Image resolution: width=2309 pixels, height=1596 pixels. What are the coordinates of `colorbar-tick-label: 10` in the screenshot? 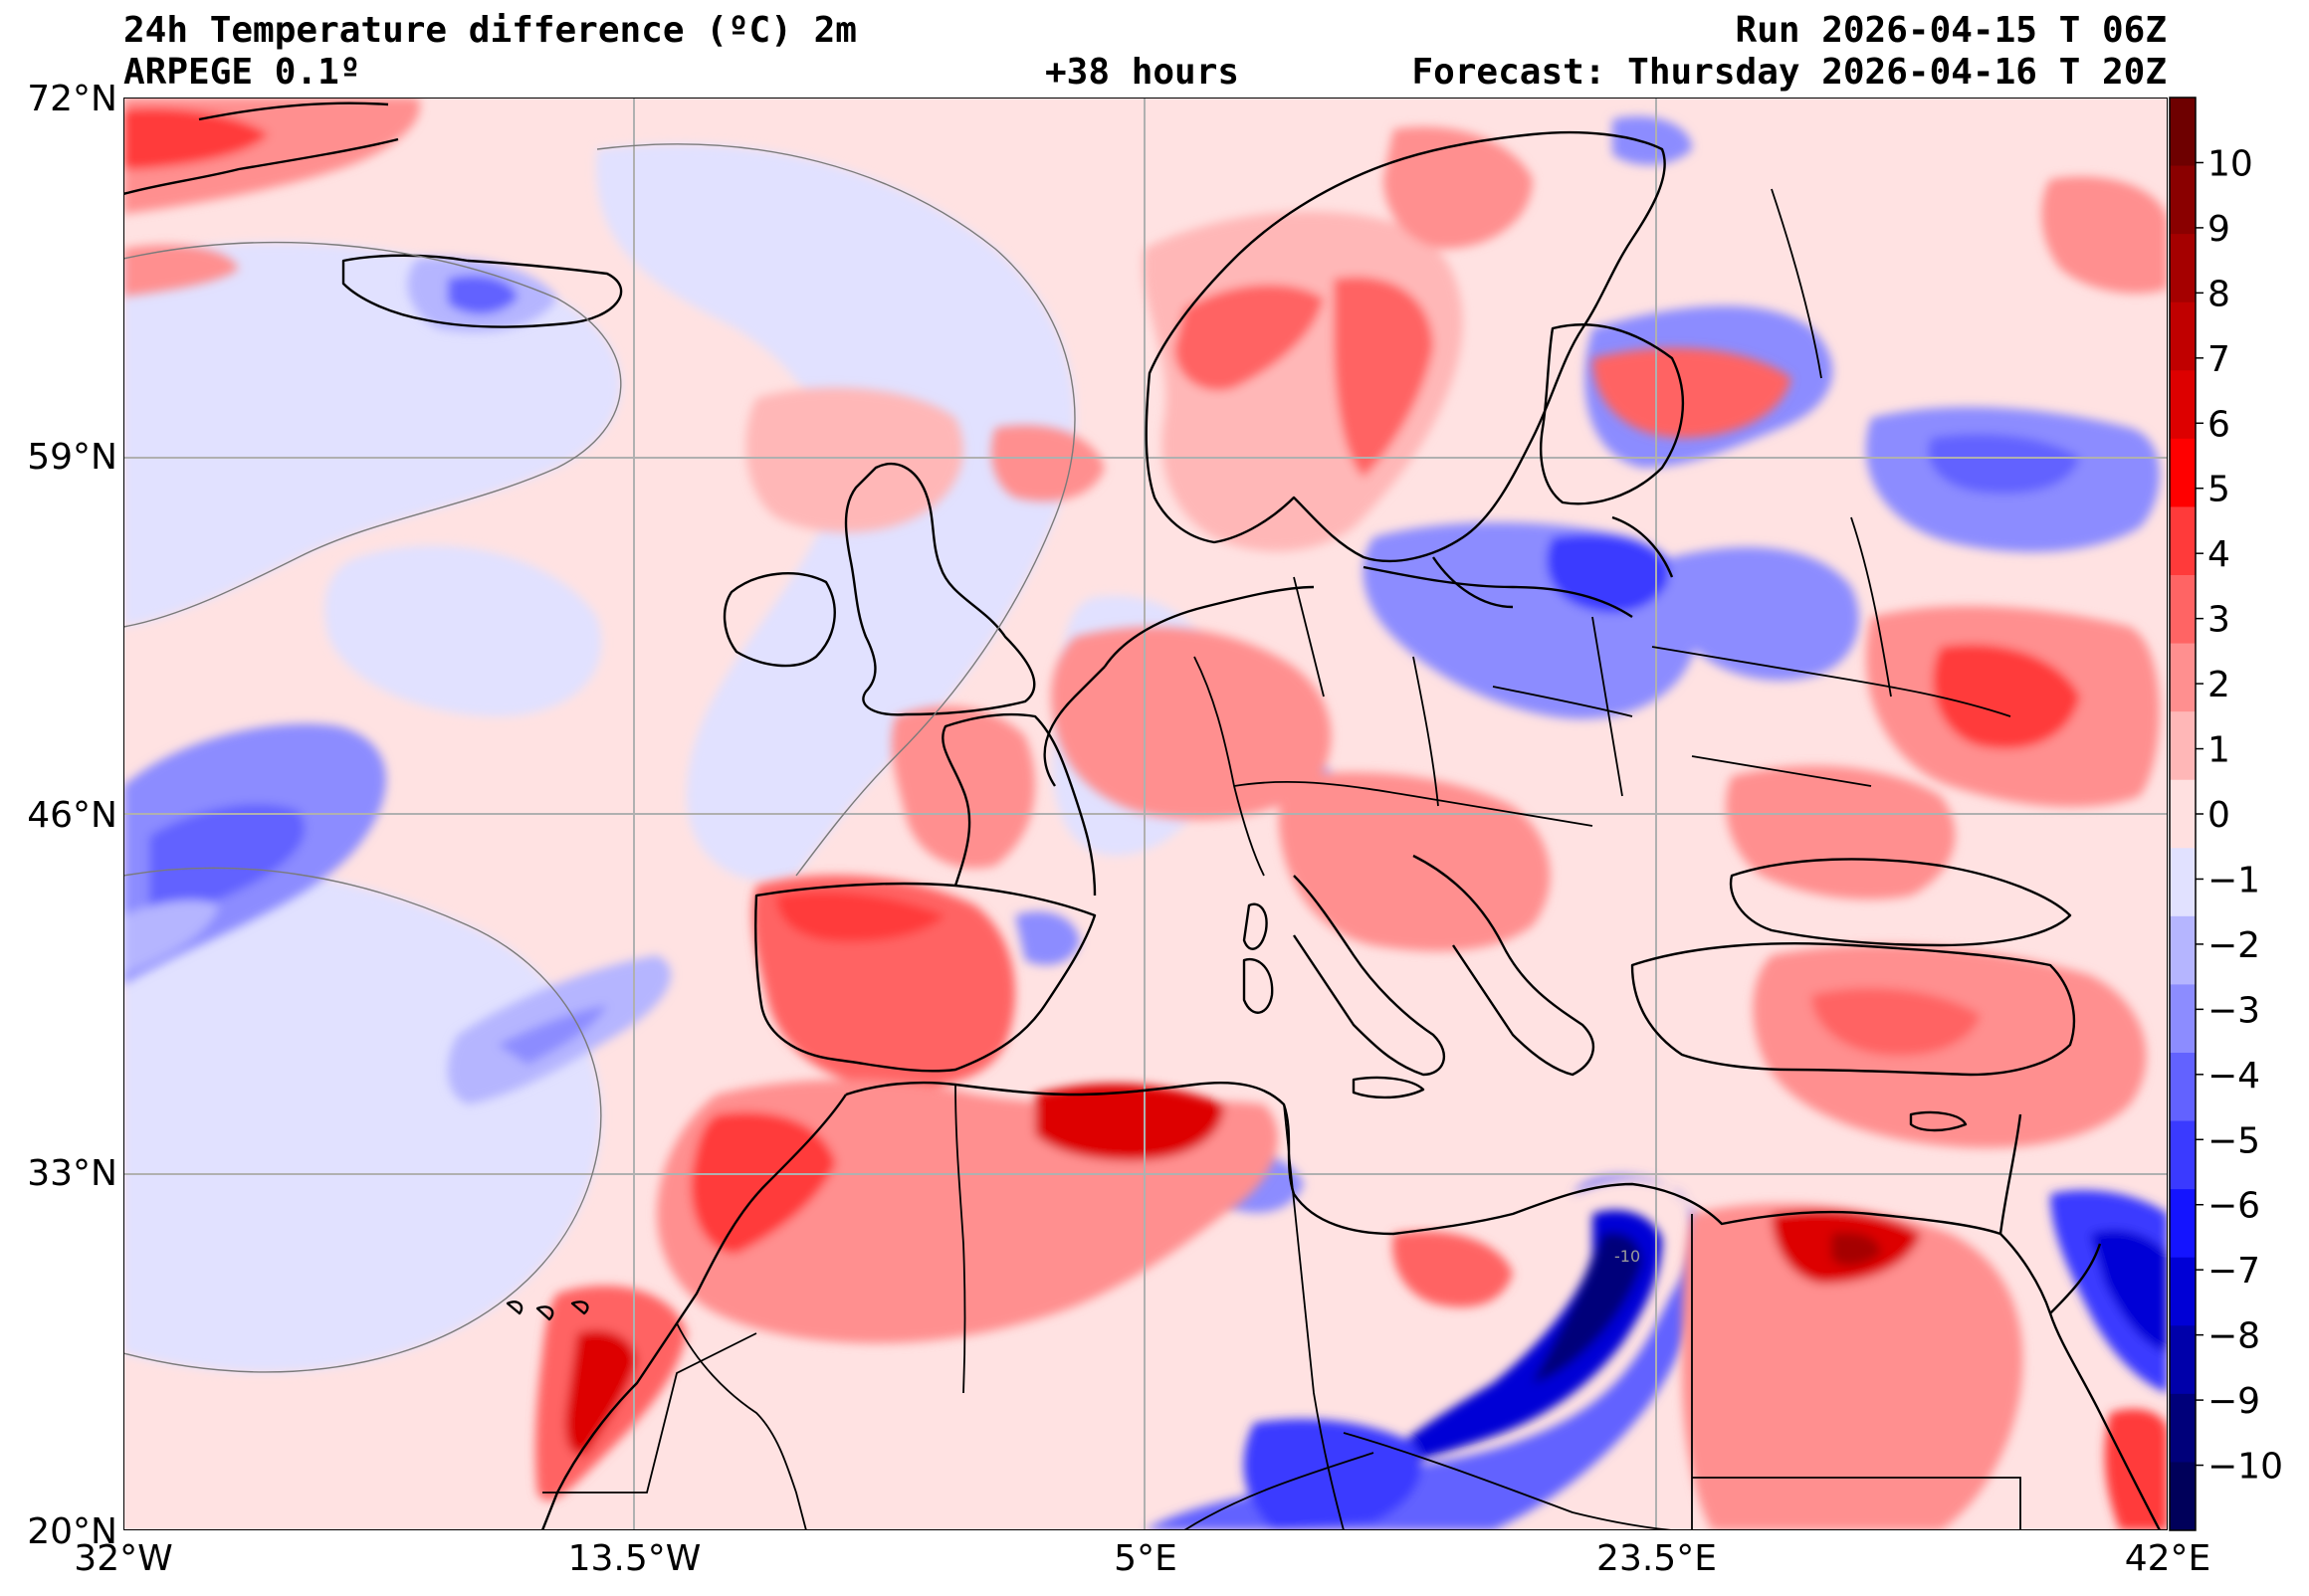 It's located at (2230, 163).